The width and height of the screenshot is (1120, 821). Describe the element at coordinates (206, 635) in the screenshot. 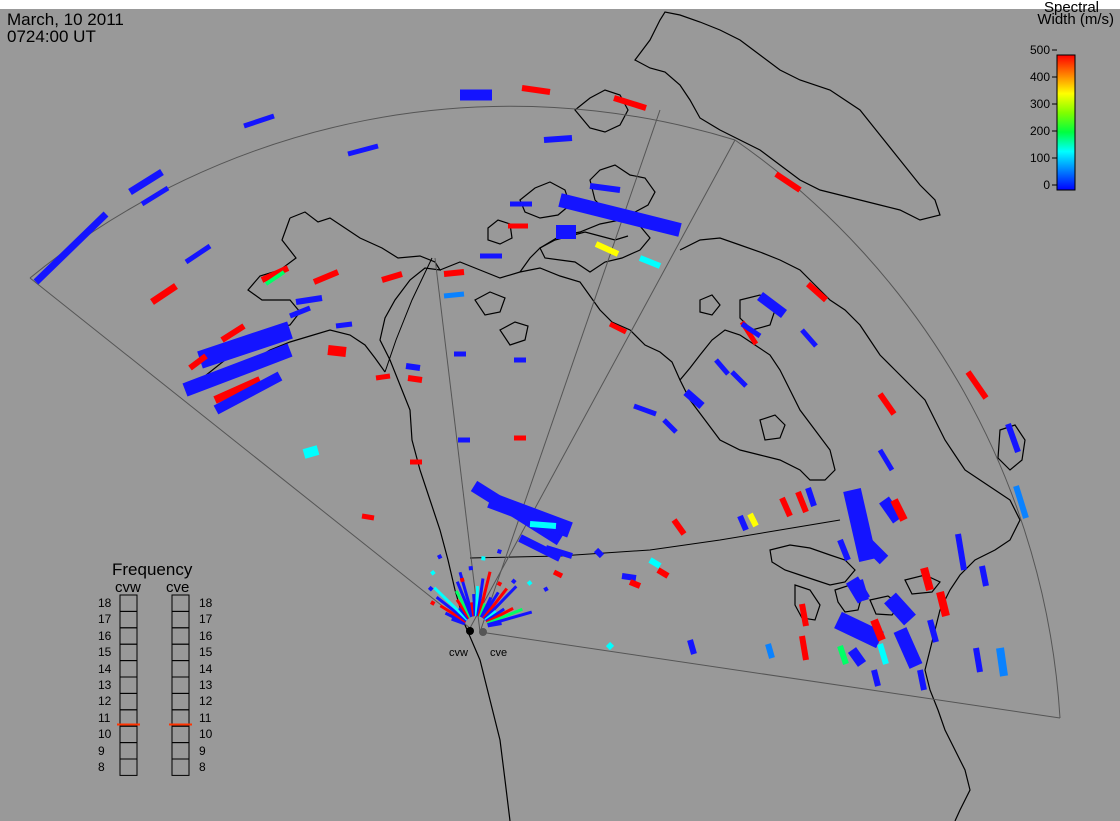

I see `frequency-label-right: 16` at that location.